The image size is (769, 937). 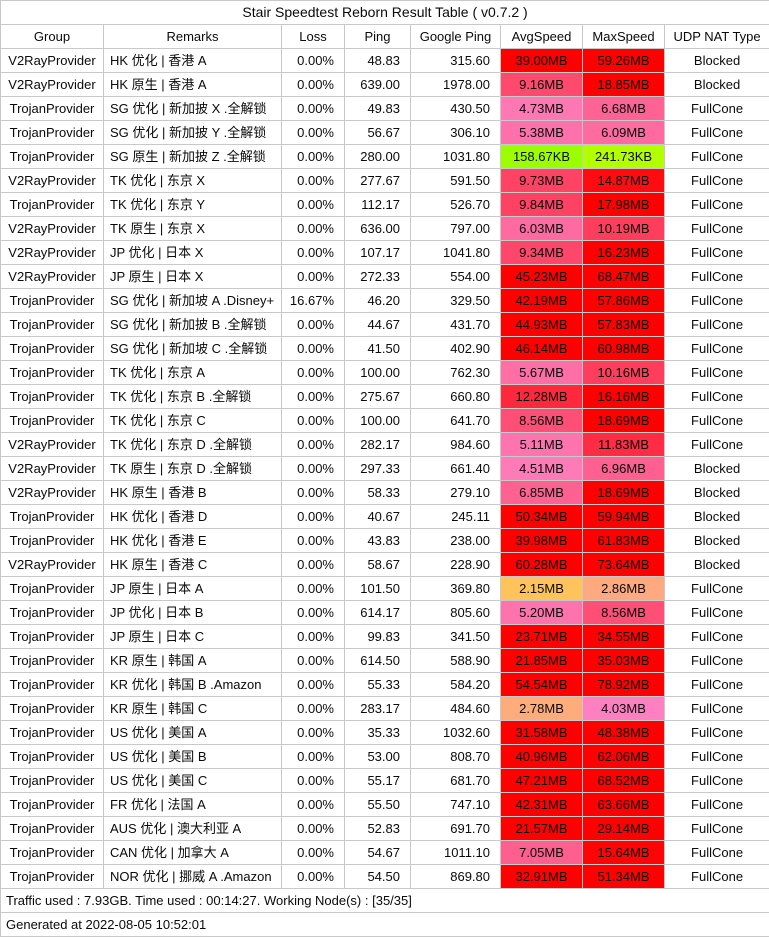 What do you see at coordinates (542, 517) in the screenshot?
I see `cell-avgspeed: 50.34MB` at bounding box center [542, 517].